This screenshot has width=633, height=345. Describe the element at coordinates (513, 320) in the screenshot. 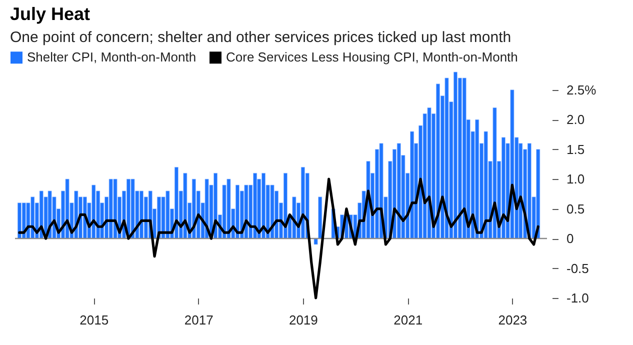

I see `x-tick-label: 2023` at that location.